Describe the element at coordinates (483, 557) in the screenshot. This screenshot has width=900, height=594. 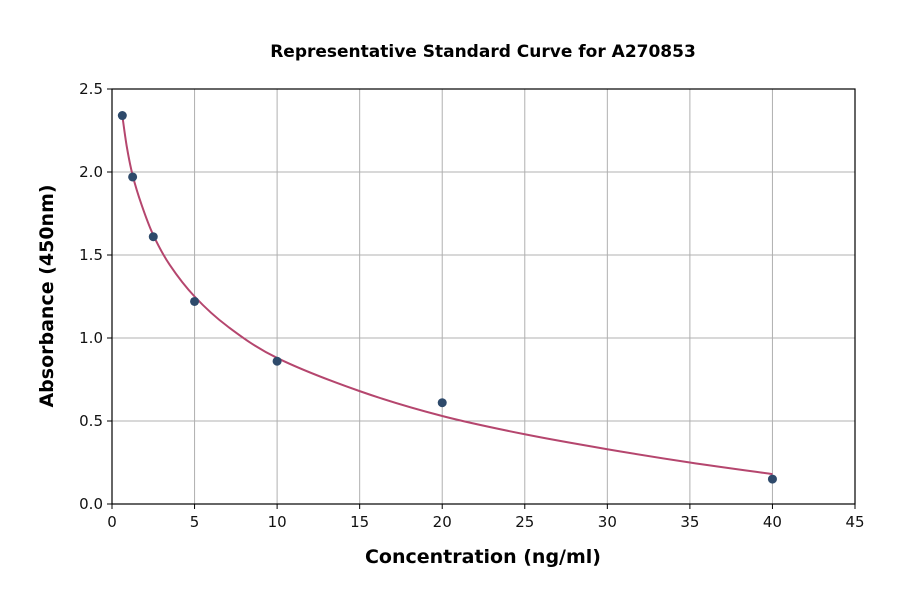
I see `x-axis-label: Concentration (ng/ml)` at that location.